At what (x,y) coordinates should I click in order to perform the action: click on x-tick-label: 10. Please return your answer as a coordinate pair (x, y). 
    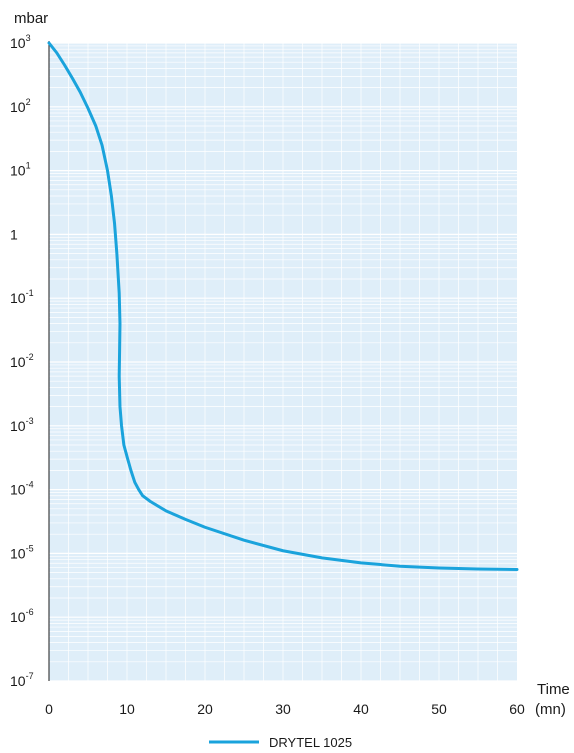
    Looking at the image, I should click on (127, 709).